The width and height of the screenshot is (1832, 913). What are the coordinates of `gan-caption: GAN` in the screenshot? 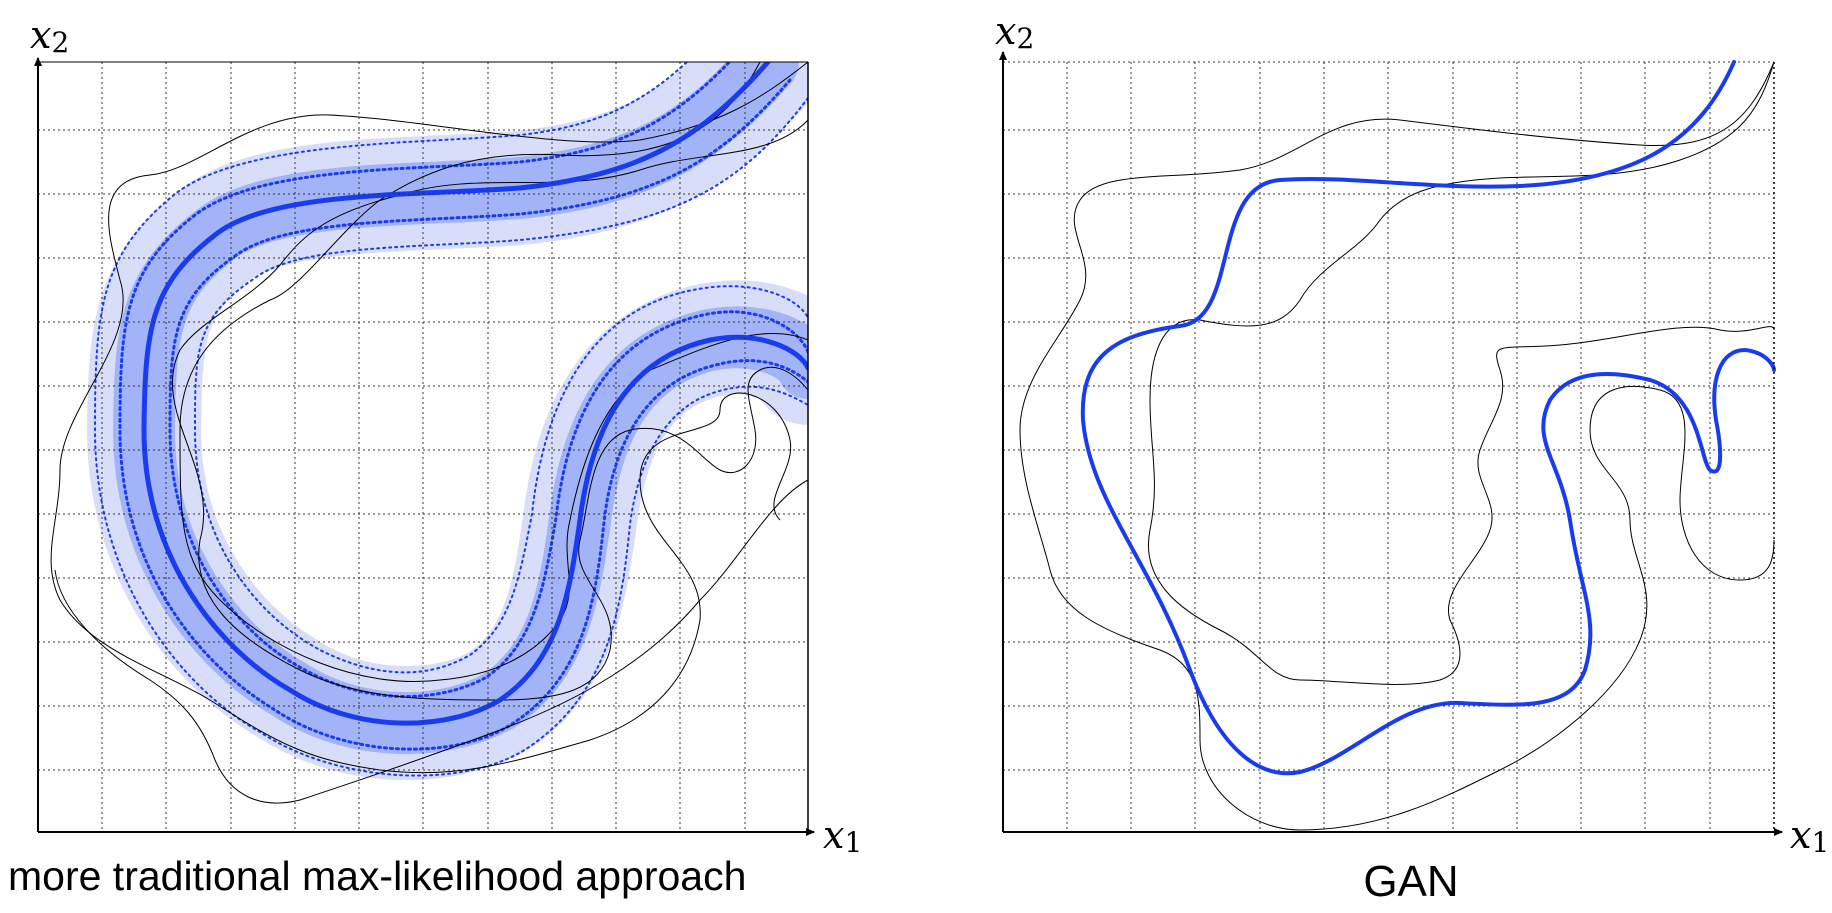 It's located at (1410, 881).